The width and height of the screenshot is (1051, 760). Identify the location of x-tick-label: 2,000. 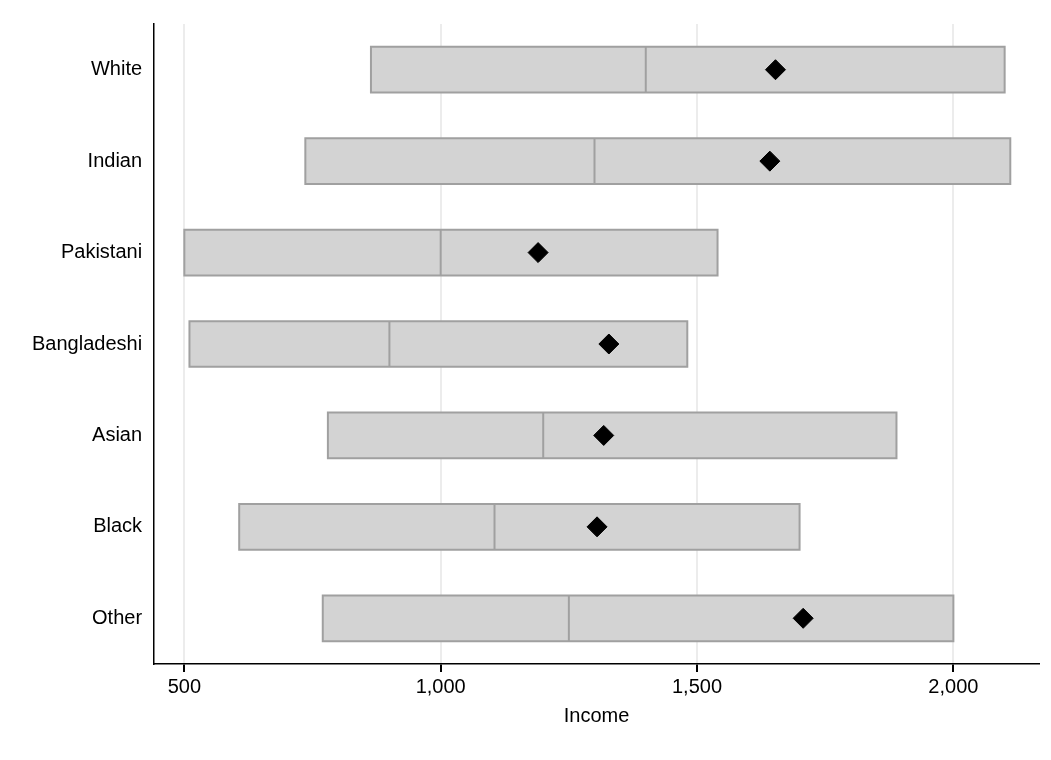
(953, 685).